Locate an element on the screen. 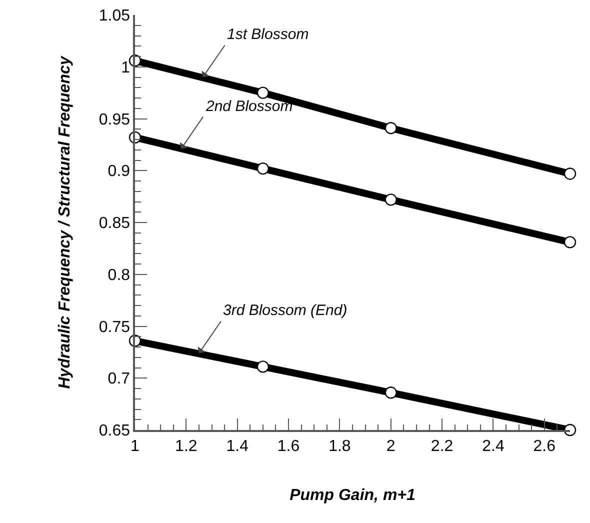  x-axis-title: Pump Gain, m+1 is located at coordinates (353, 495).